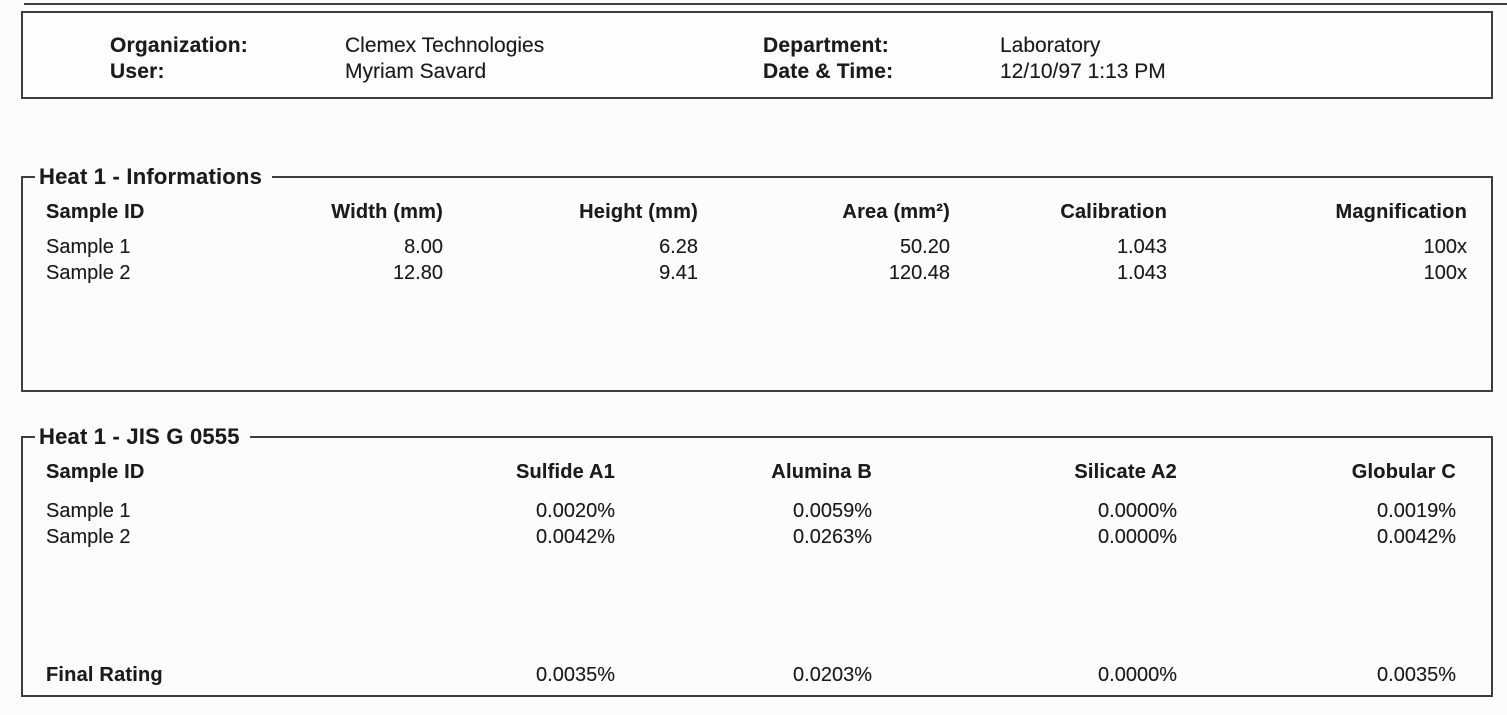 Image resolution: width=1507 pixels, height=715 pixels. What do you see at coordinates (1050, 45) in the screenshot?
I see `department-value: Laboratory` at bounding box center [1050, 45].